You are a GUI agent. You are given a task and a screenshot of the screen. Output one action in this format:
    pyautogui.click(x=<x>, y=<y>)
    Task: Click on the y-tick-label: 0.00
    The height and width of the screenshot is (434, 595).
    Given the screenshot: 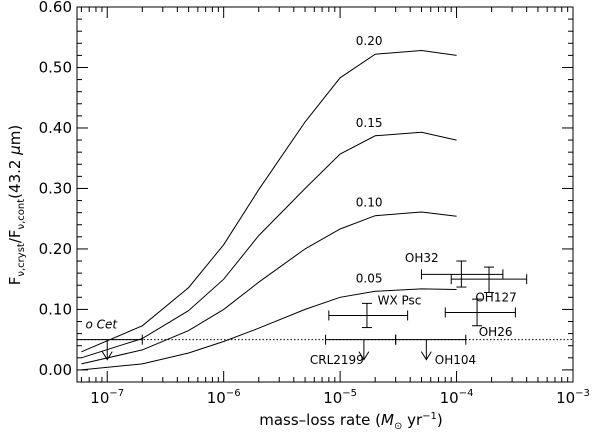 What is the action you would take?
    pyautogui.click(x=55, y=370)
    